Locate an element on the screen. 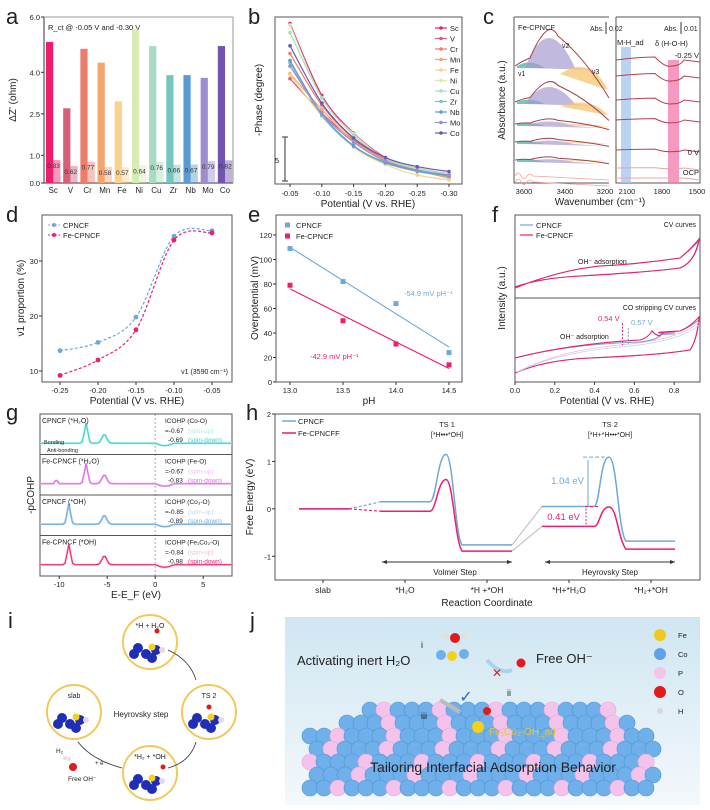  data-point-Nb is located at coordinates (290, 60).